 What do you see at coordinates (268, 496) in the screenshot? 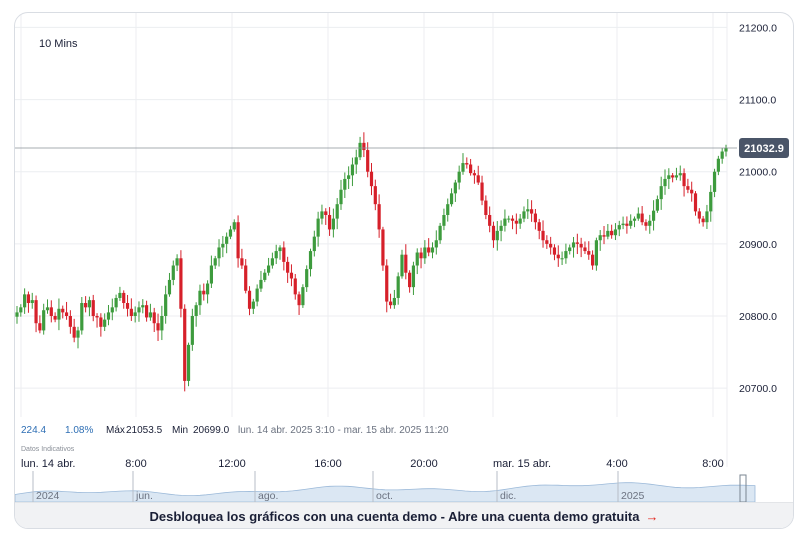
I see `navigator-label: ago.` at bounding box center [268, 496].